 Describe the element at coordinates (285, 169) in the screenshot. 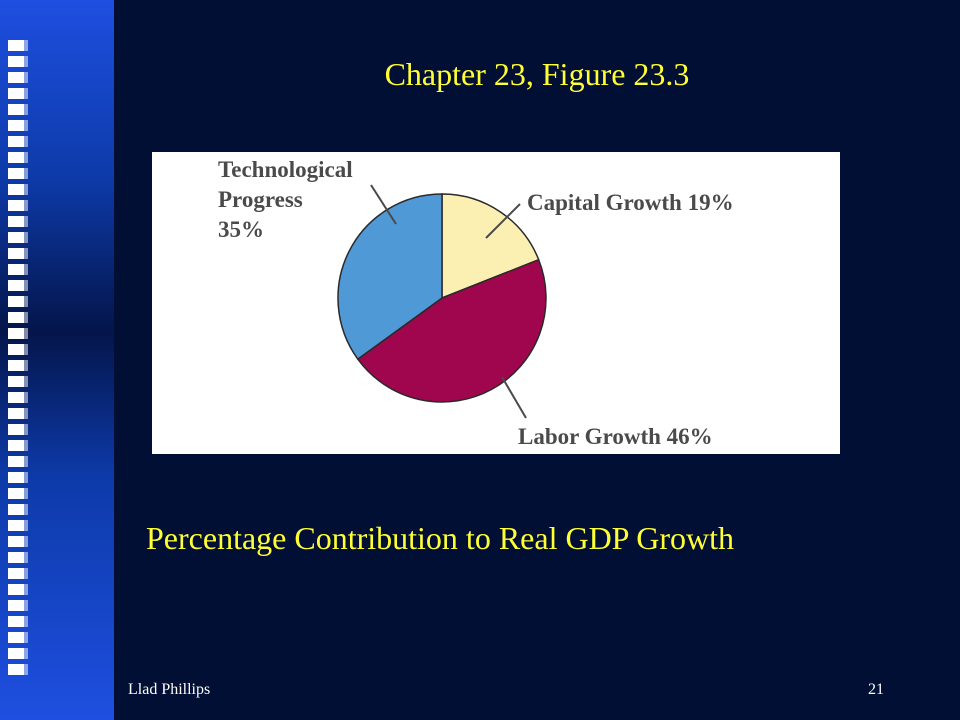

I see `slice-label-tech-line-1: Technological` at that location.